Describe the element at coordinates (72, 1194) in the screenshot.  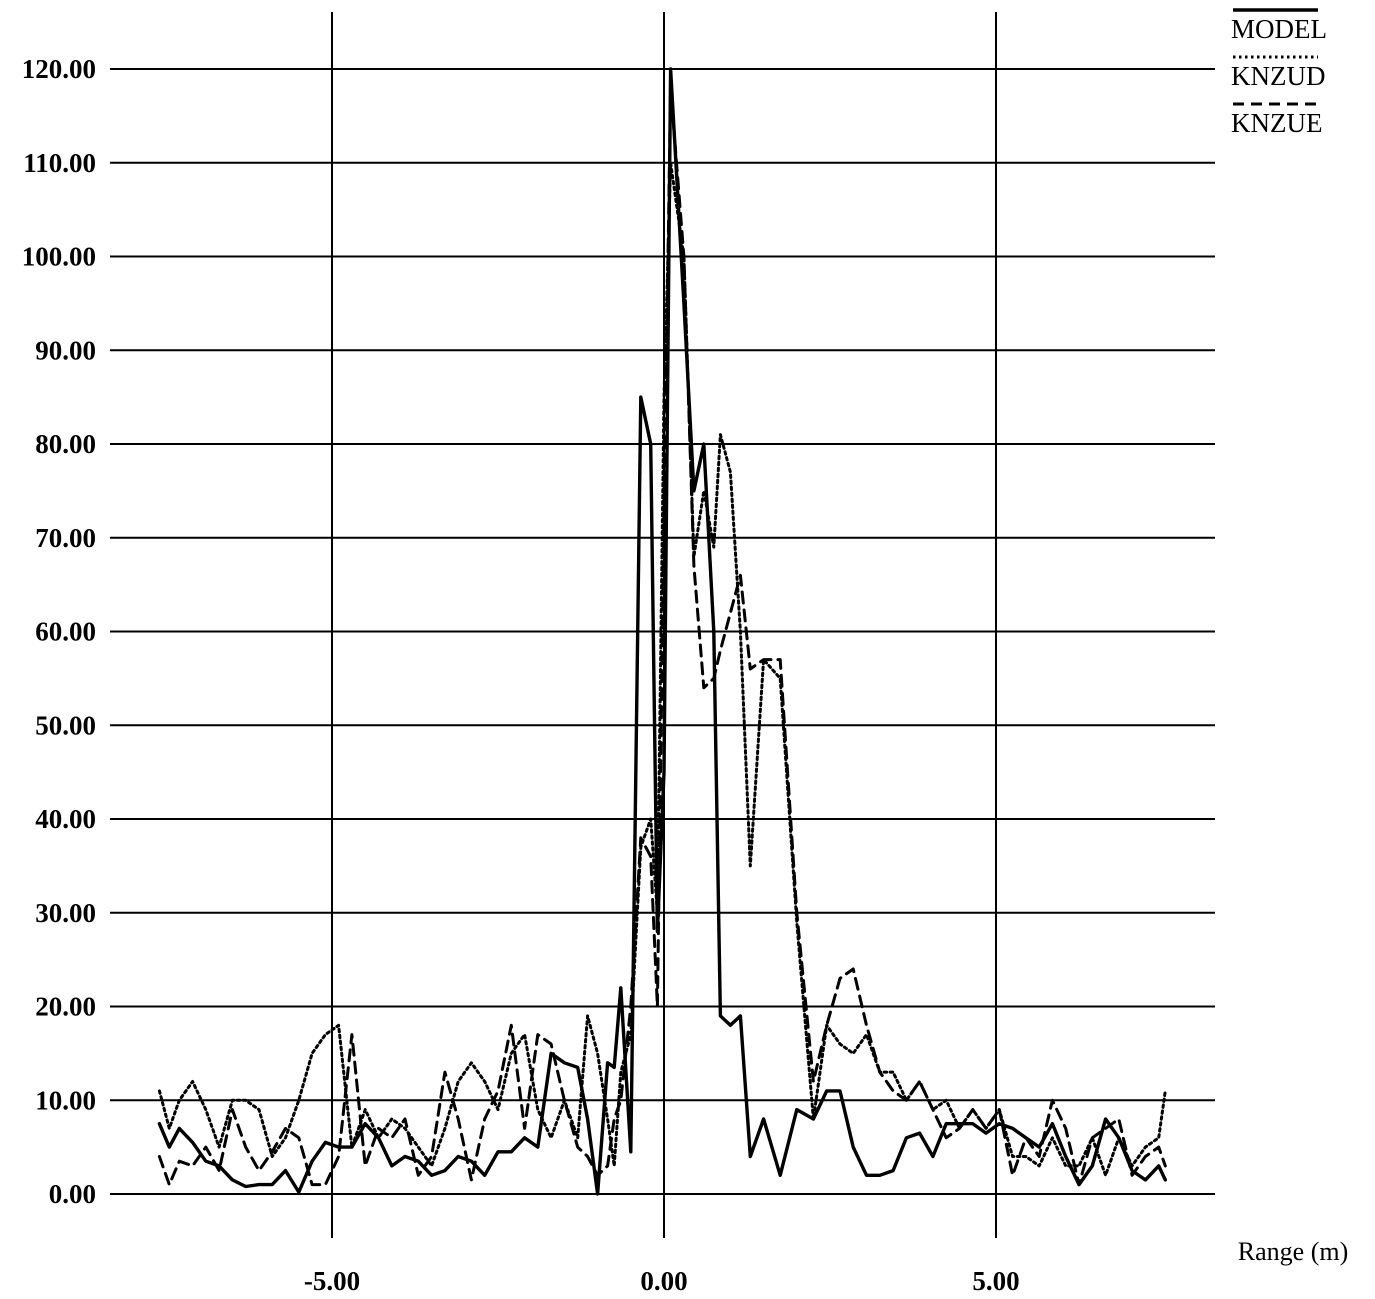
I see `y-tick-label: 0.00` at that location.